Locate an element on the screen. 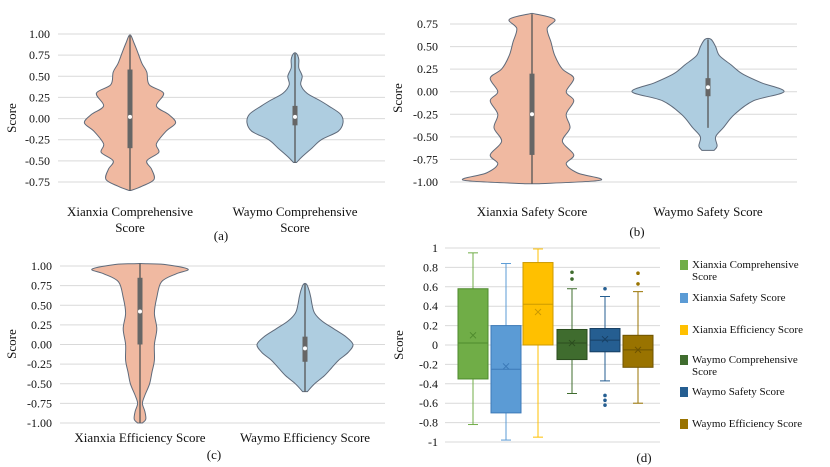 The width and height of the screenshot is (830, 467). panel-label: (c) is located at coordinates (214, 454).